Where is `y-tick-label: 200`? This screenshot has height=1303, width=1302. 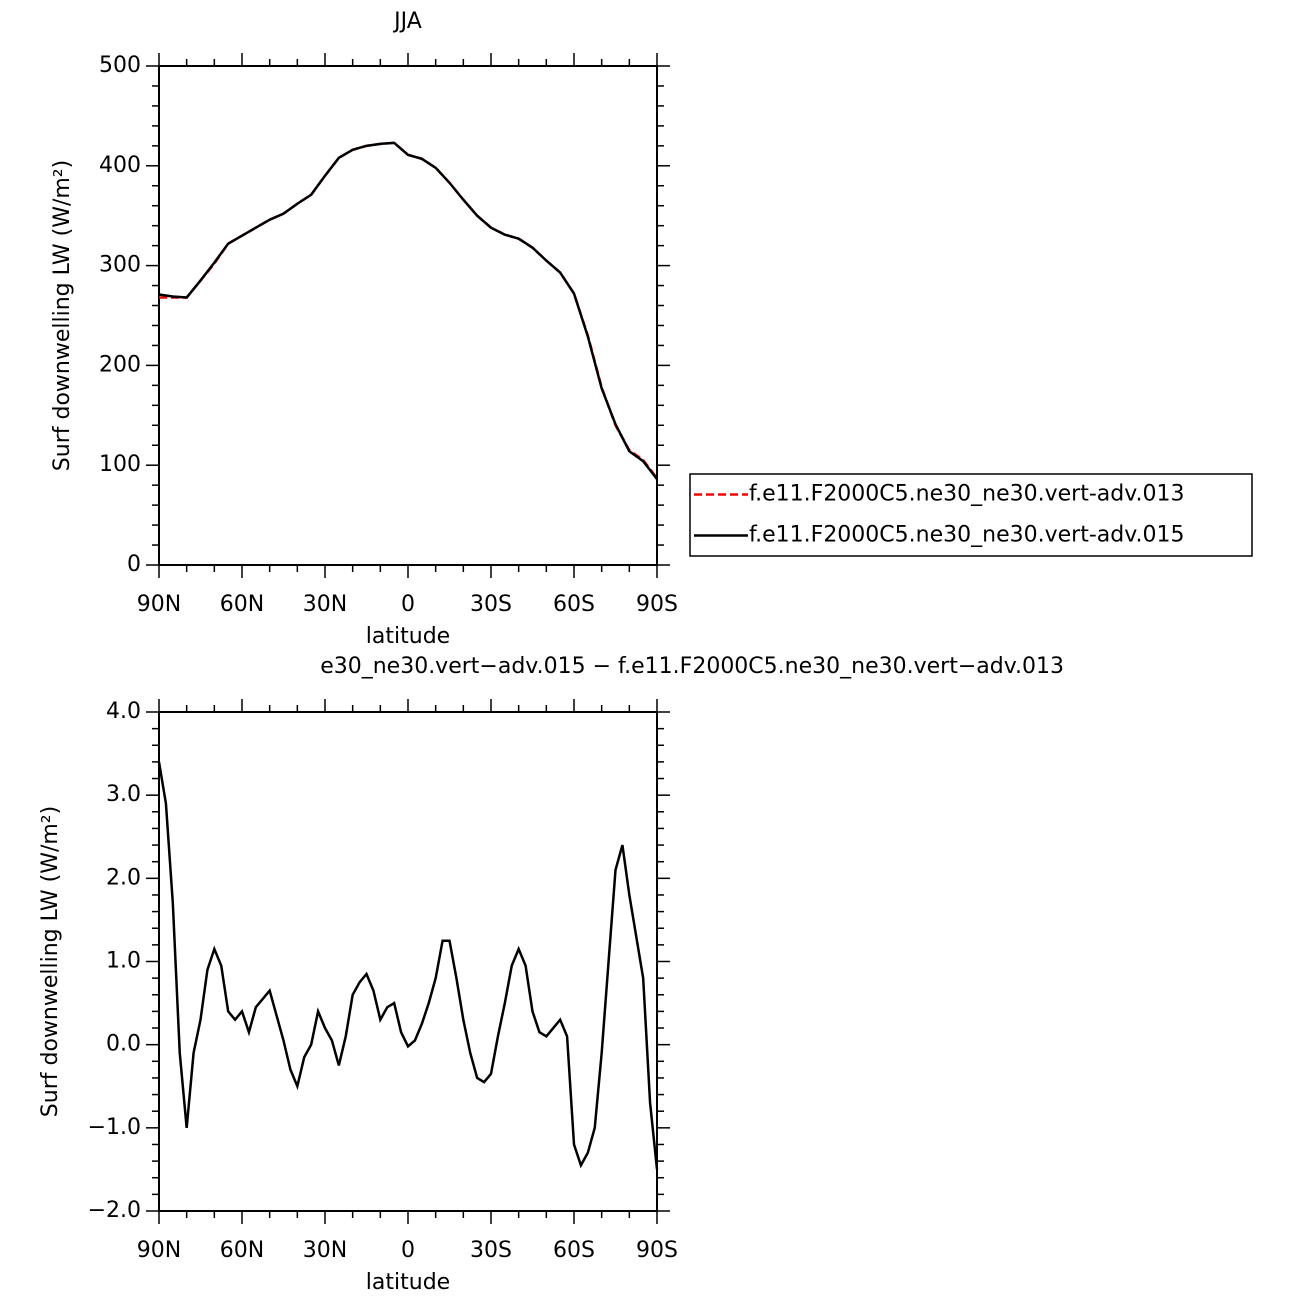
y-tick-label: 200 is located at coordinates (120, 364).